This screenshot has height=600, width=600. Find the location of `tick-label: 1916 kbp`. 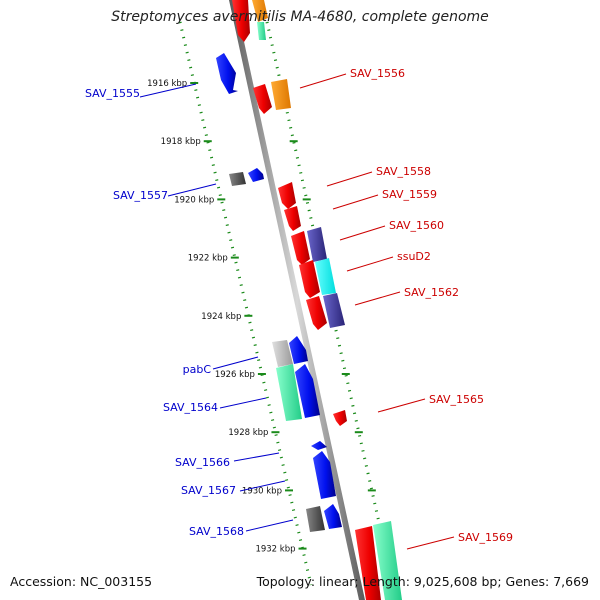

tick-label: 1916 kbp is located at coordinates (167, 84).